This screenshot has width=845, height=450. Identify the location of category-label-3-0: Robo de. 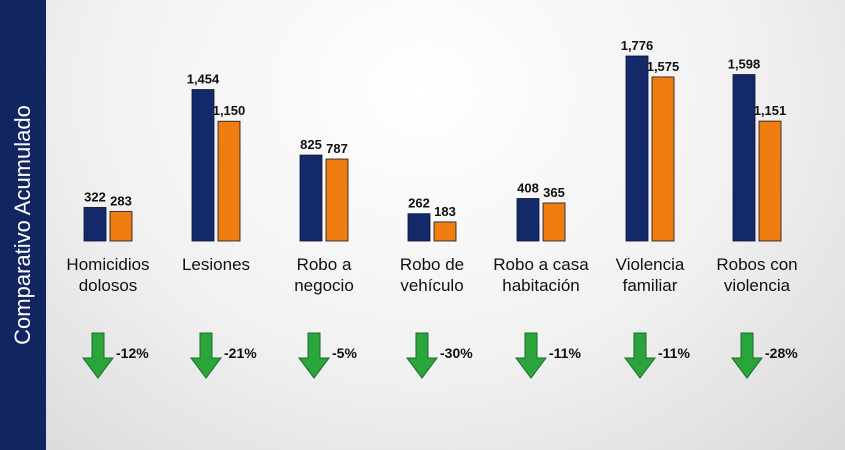
(432, 264).